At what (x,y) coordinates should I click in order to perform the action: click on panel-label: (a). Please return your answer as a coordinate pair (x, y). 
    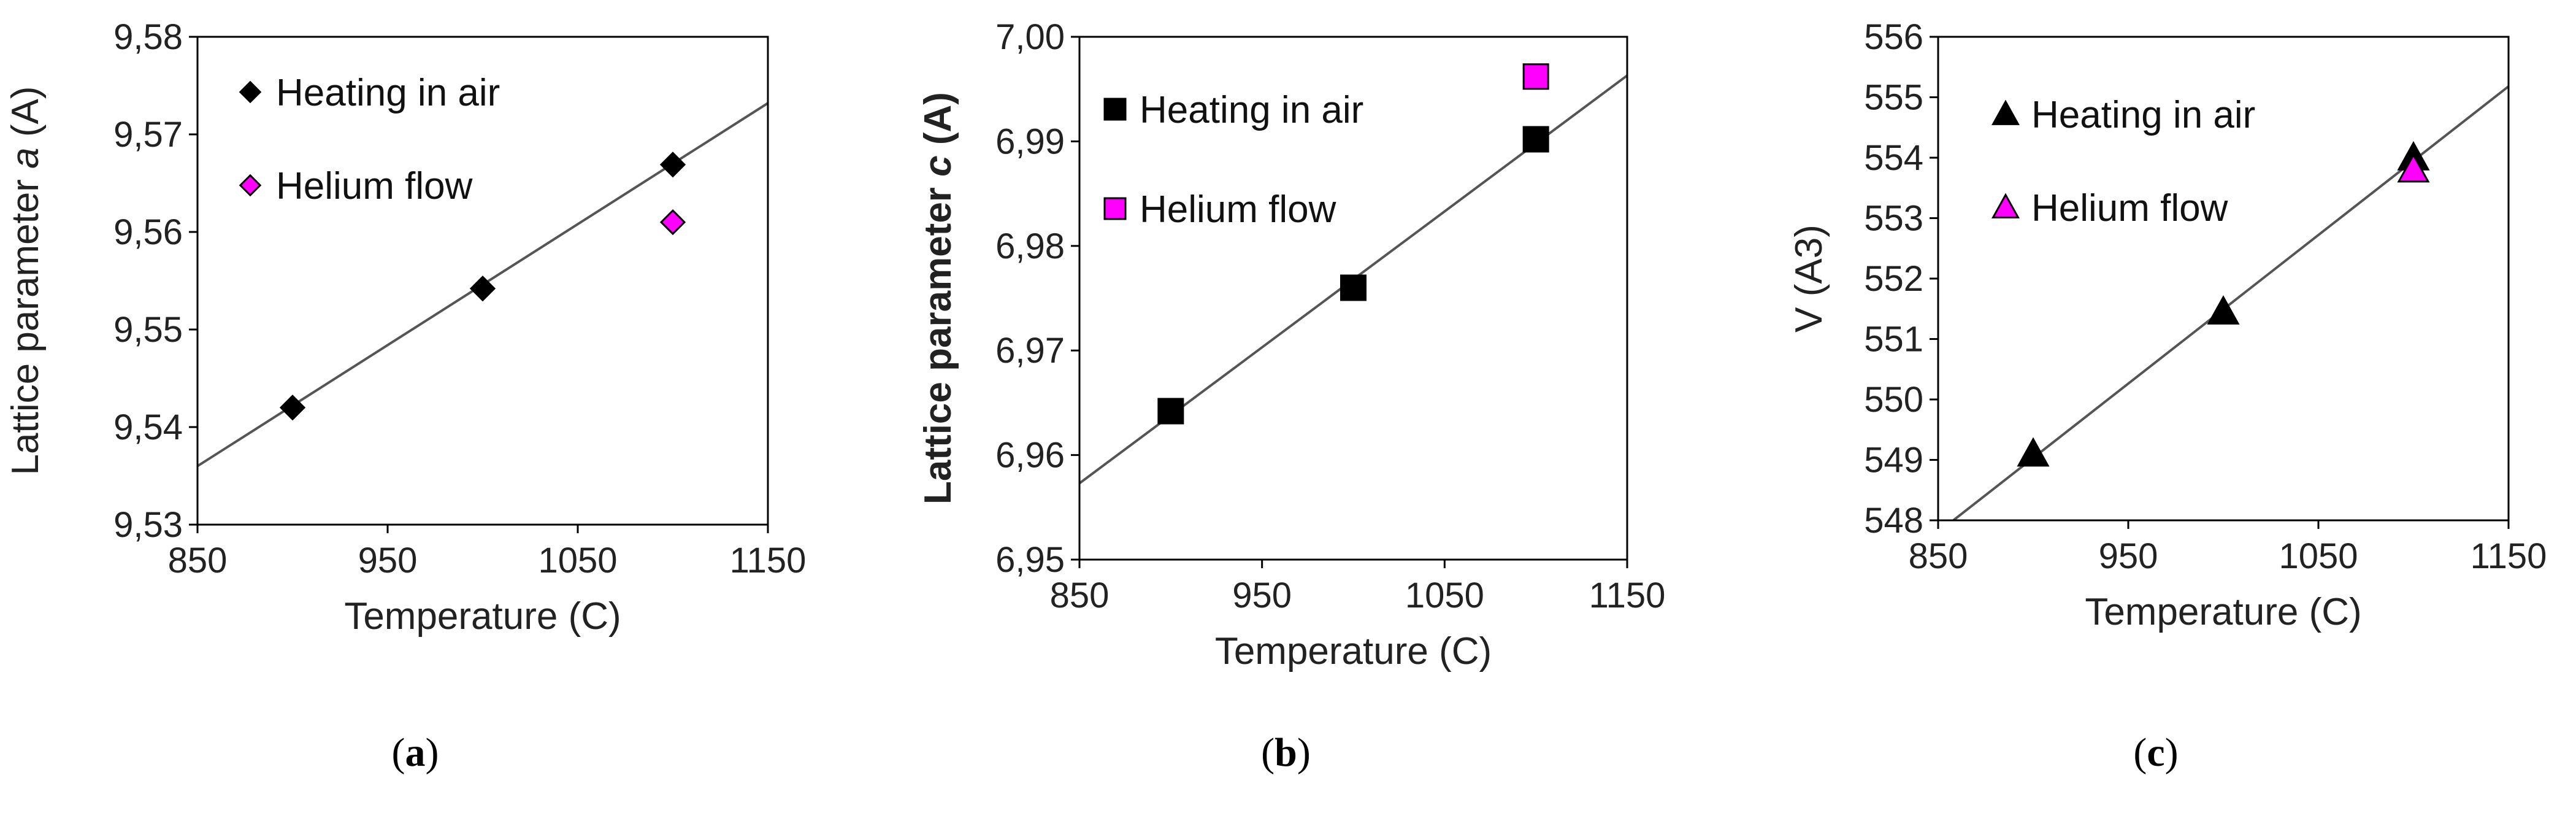
    Looking at the image, I should click on (415, 752).